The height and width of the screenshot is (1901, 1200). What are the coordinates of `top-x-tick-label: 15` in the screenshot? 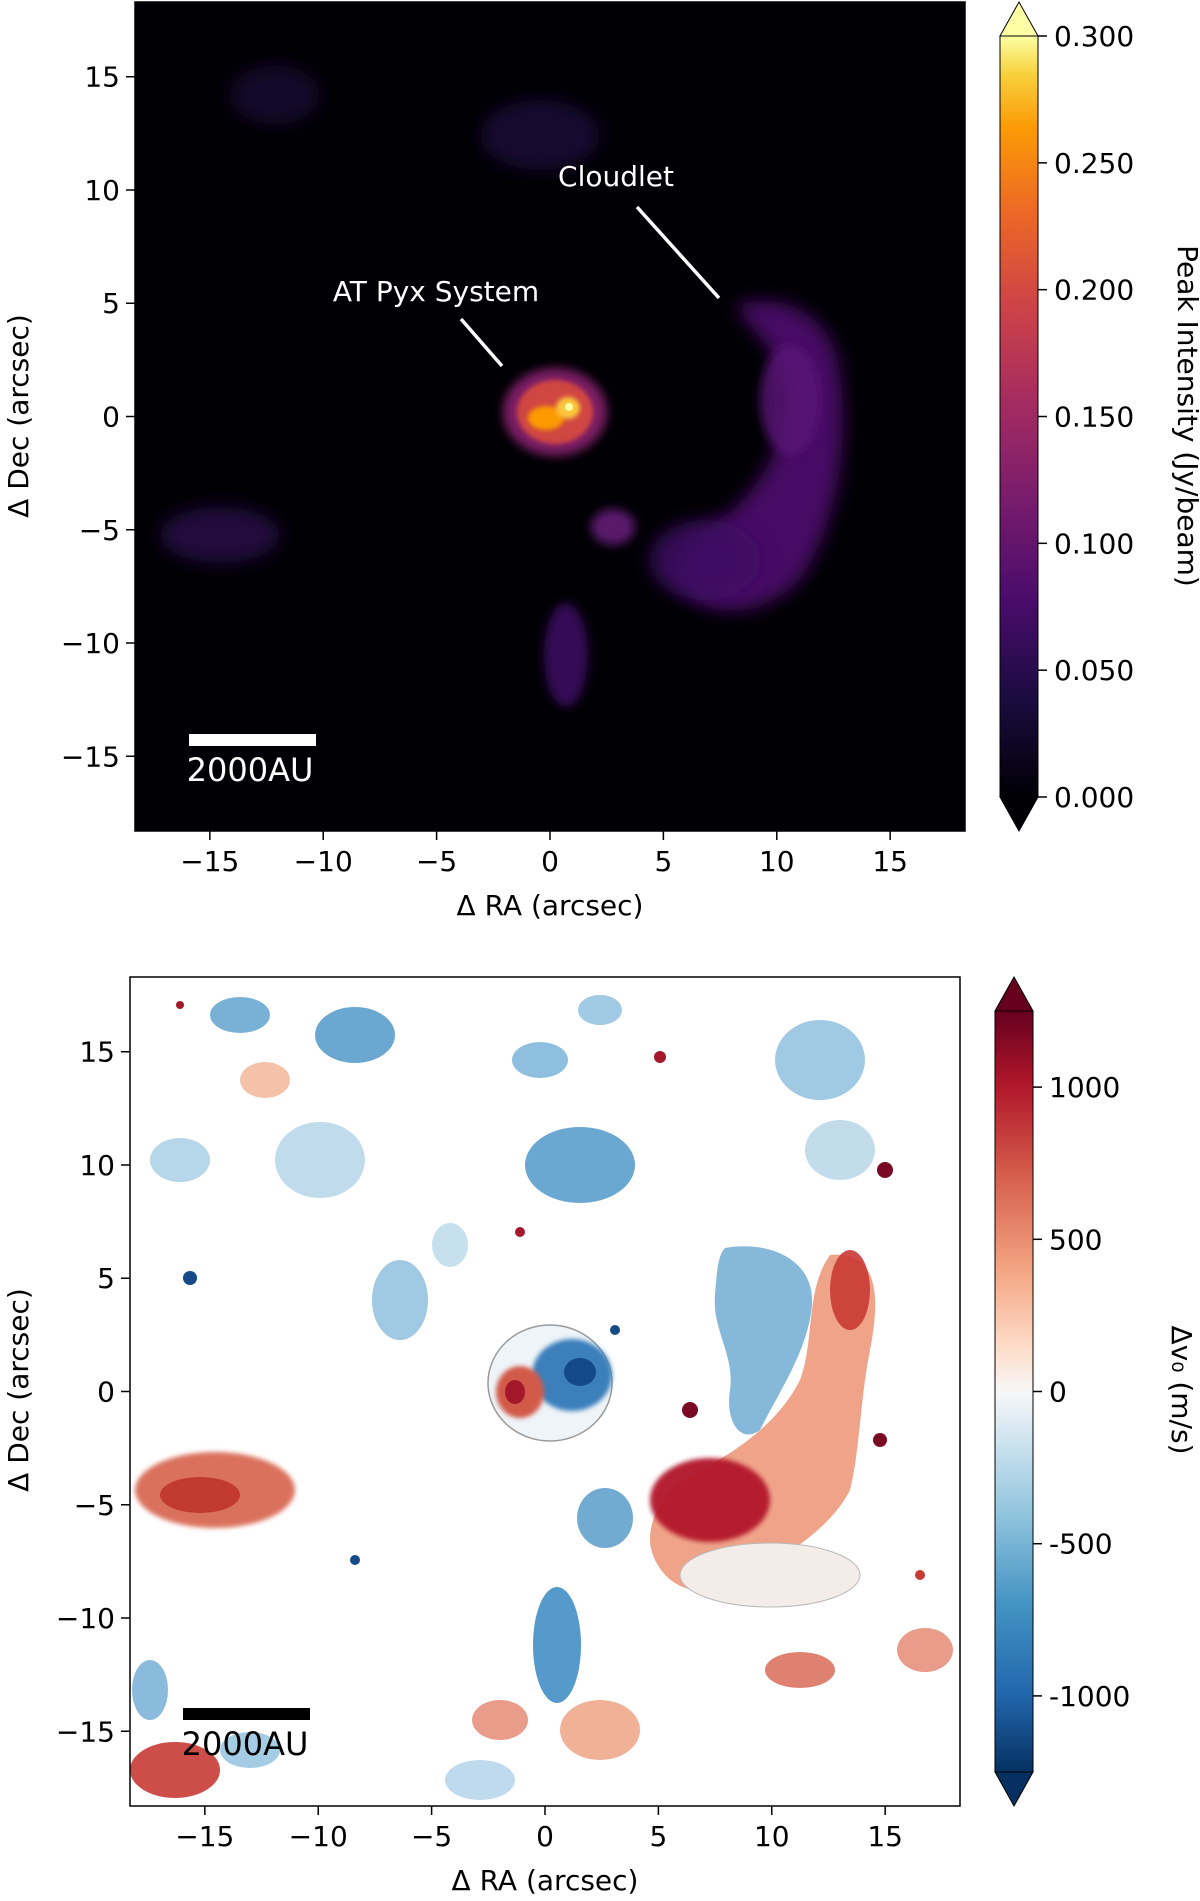 It's located at (890, 861).